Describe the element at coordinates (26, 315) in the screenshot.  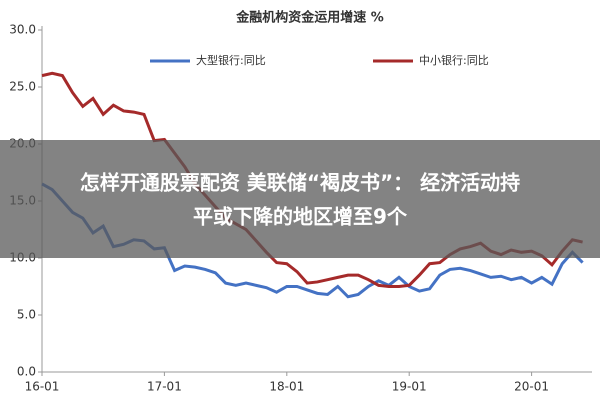
I see `y-tick-label: 5.0` at that location.